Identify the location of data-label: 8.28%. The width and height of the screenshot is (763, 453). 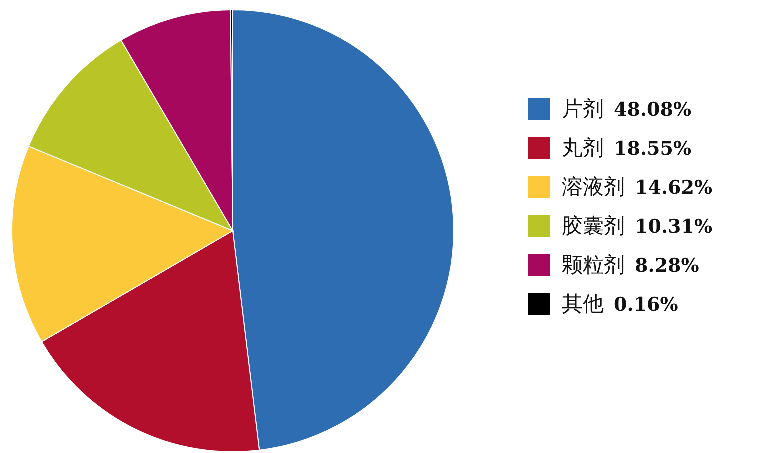
(667, 266).